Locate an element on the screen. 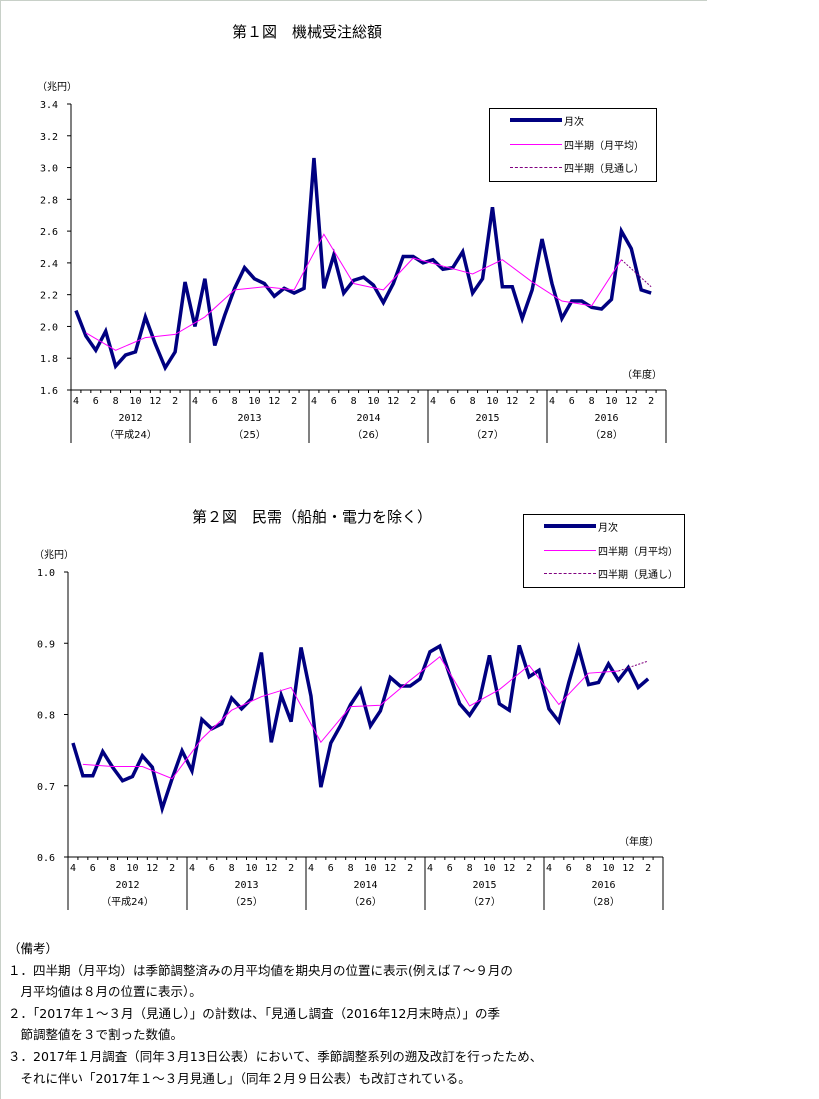  y-tick-label: 2.2 is located at coordinates (49, 296).